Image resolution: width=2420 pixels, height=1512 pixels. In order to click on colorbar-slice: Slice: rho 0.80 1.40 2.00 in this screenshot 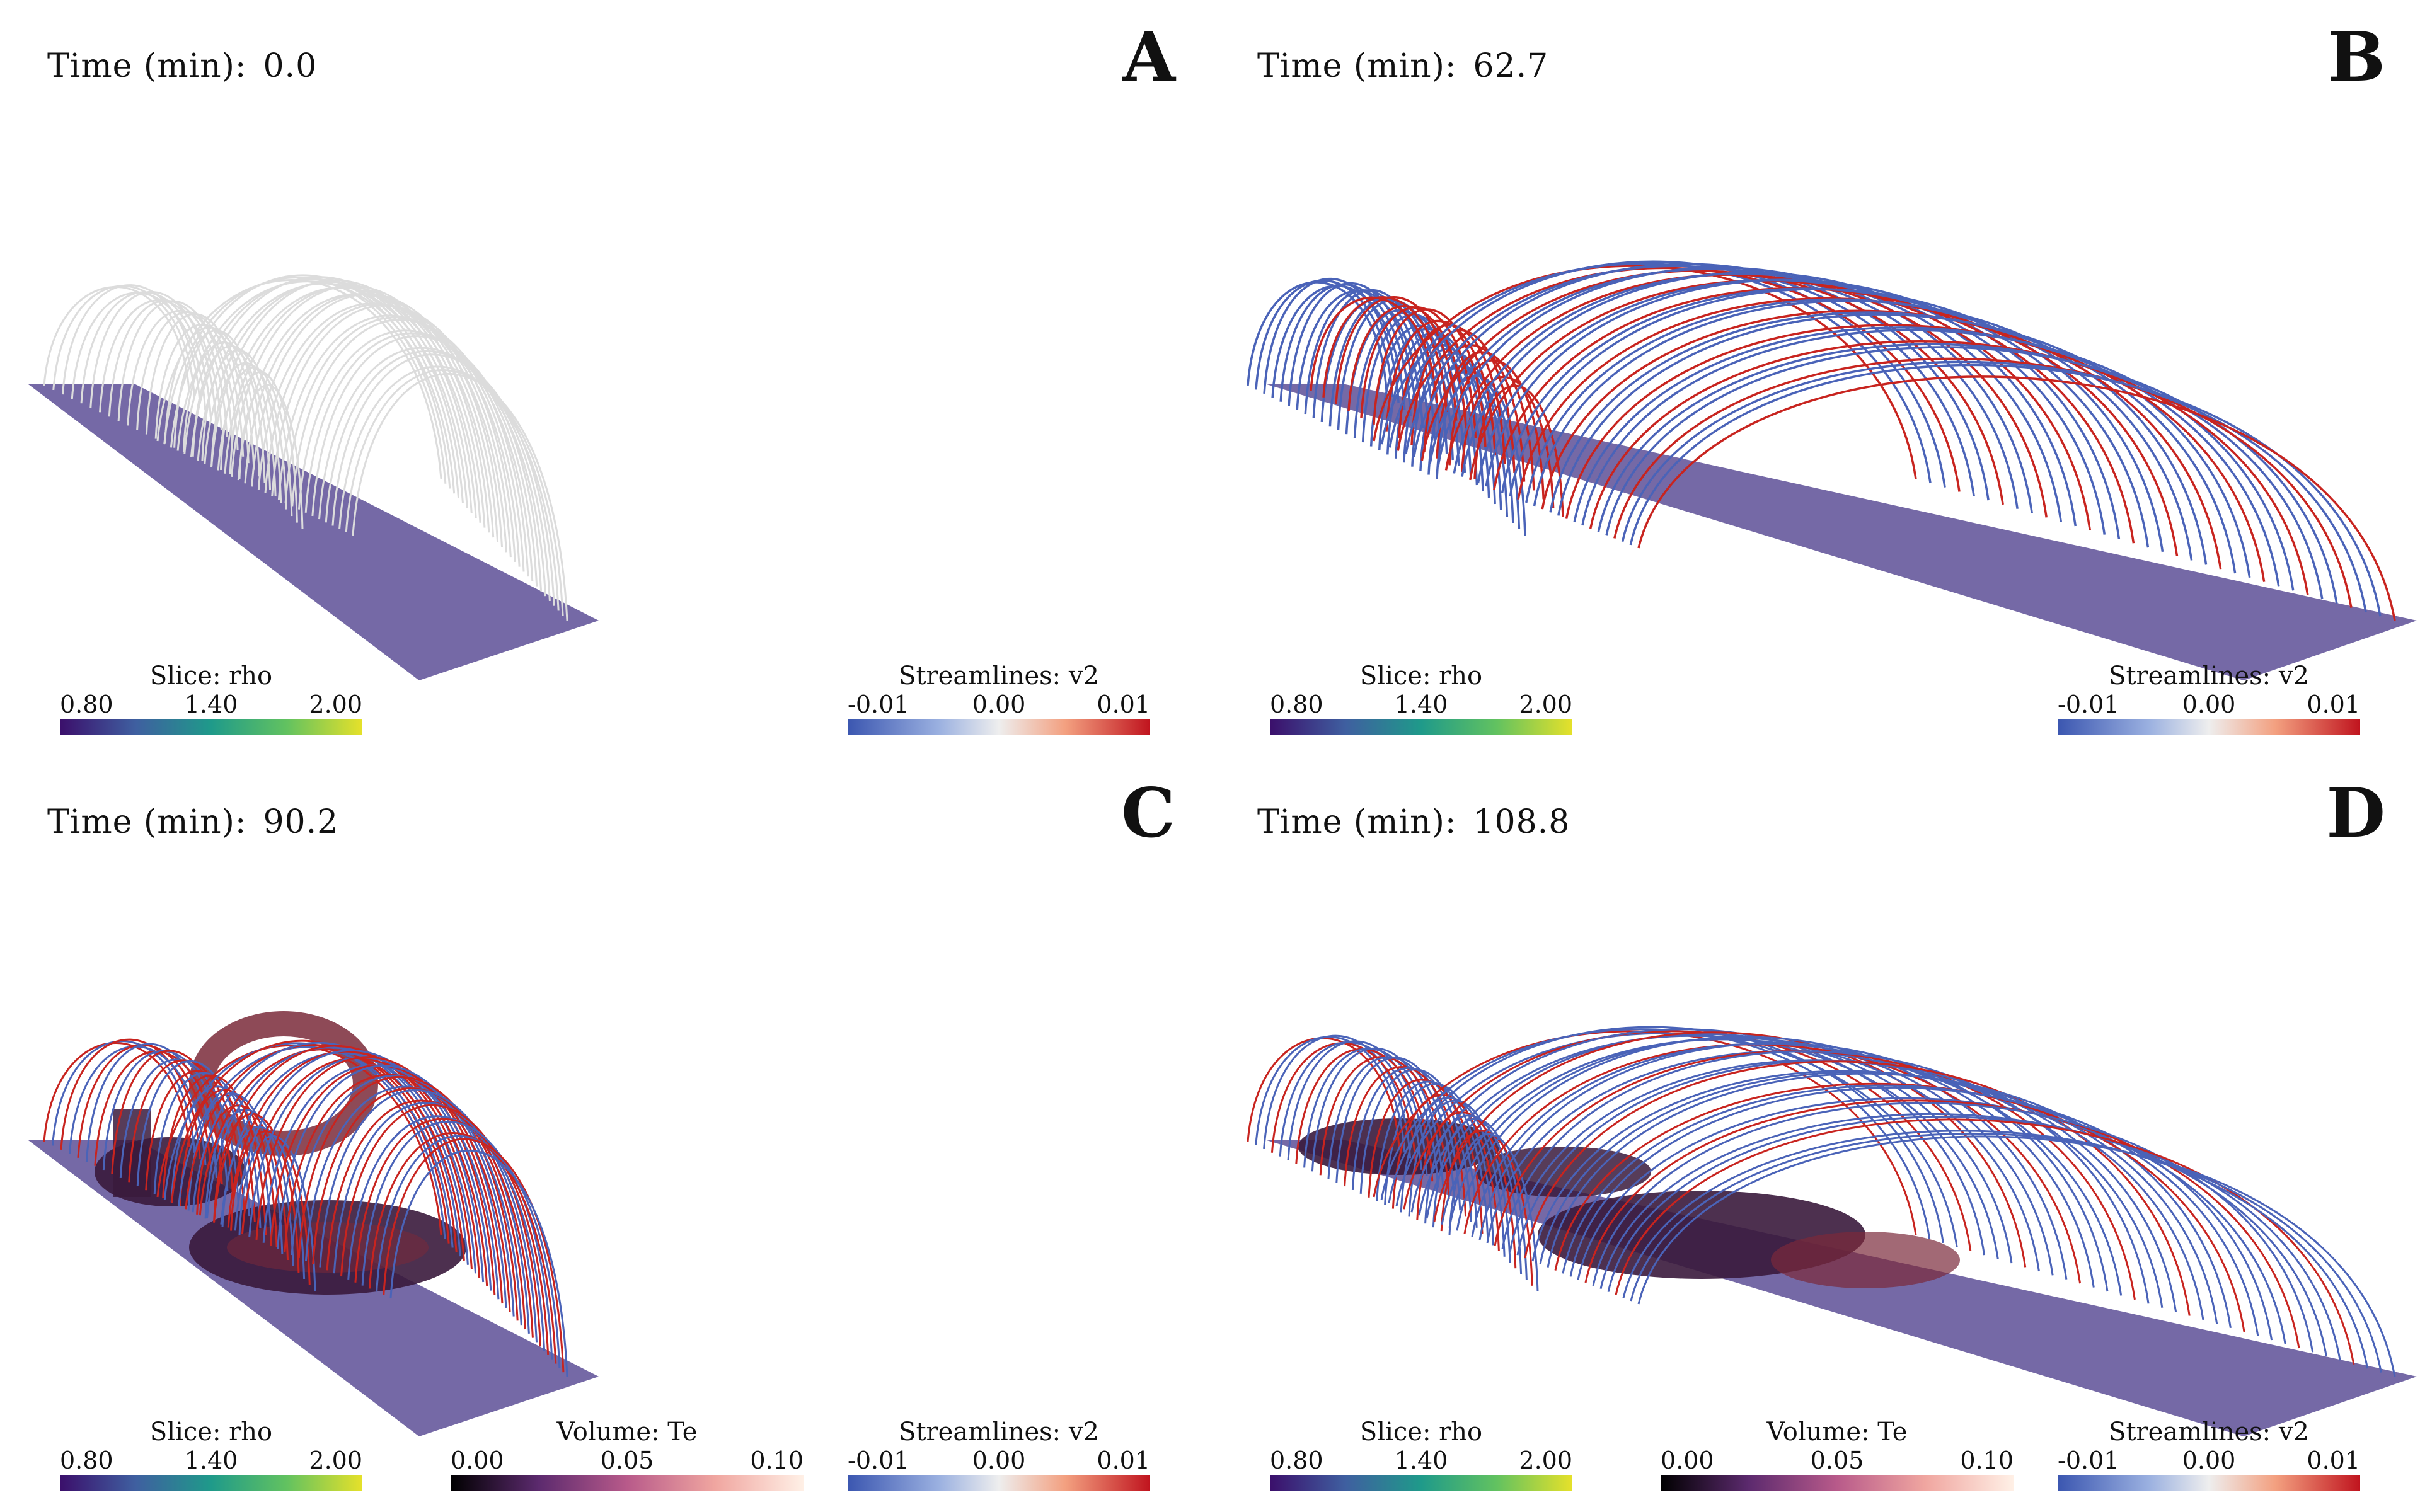, I will do `click(1421, 698)`.